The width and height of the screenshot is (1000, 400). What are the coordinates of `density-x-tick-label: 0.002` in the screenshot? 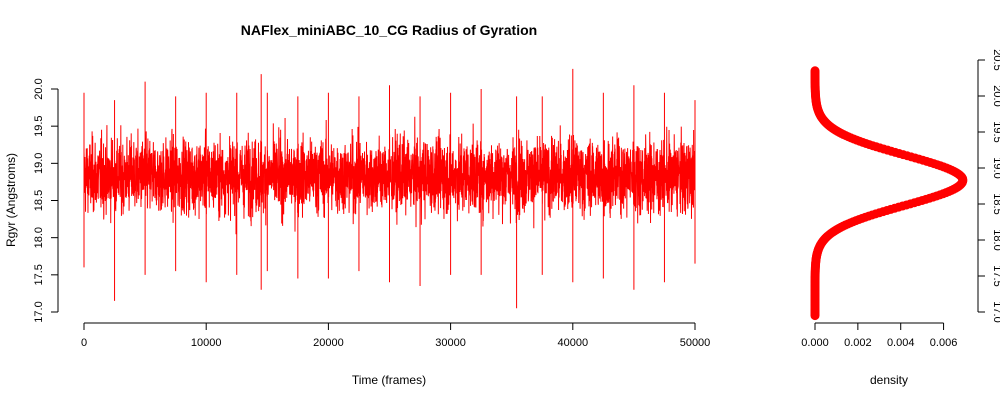 It's located at (858, 343).